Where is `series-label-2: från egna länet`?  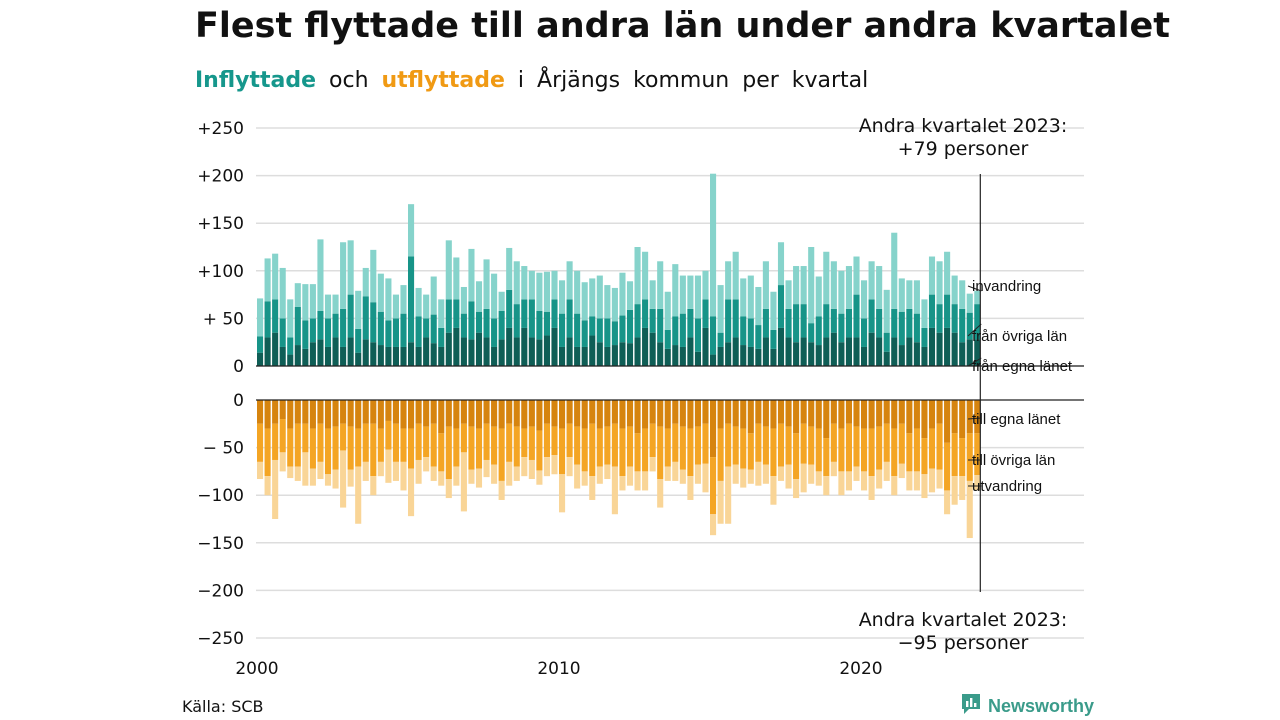 series-label-2: från egna länet is located at coordinates (1022, 366).